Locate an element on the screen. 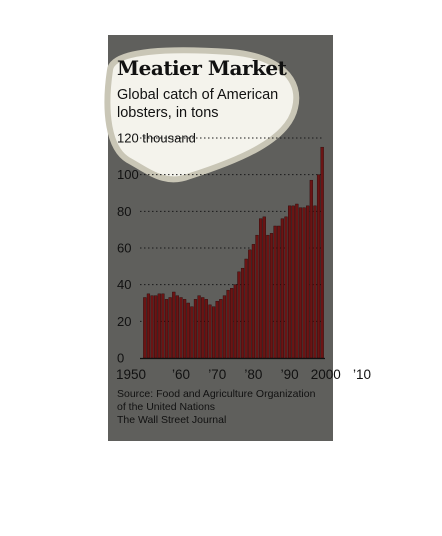 This screenshot has height=536, width=442. x-tick-labels: 1950 ’60 ’70 ’80 ’90 2000 ’10 is located at coordinates (243, 374).